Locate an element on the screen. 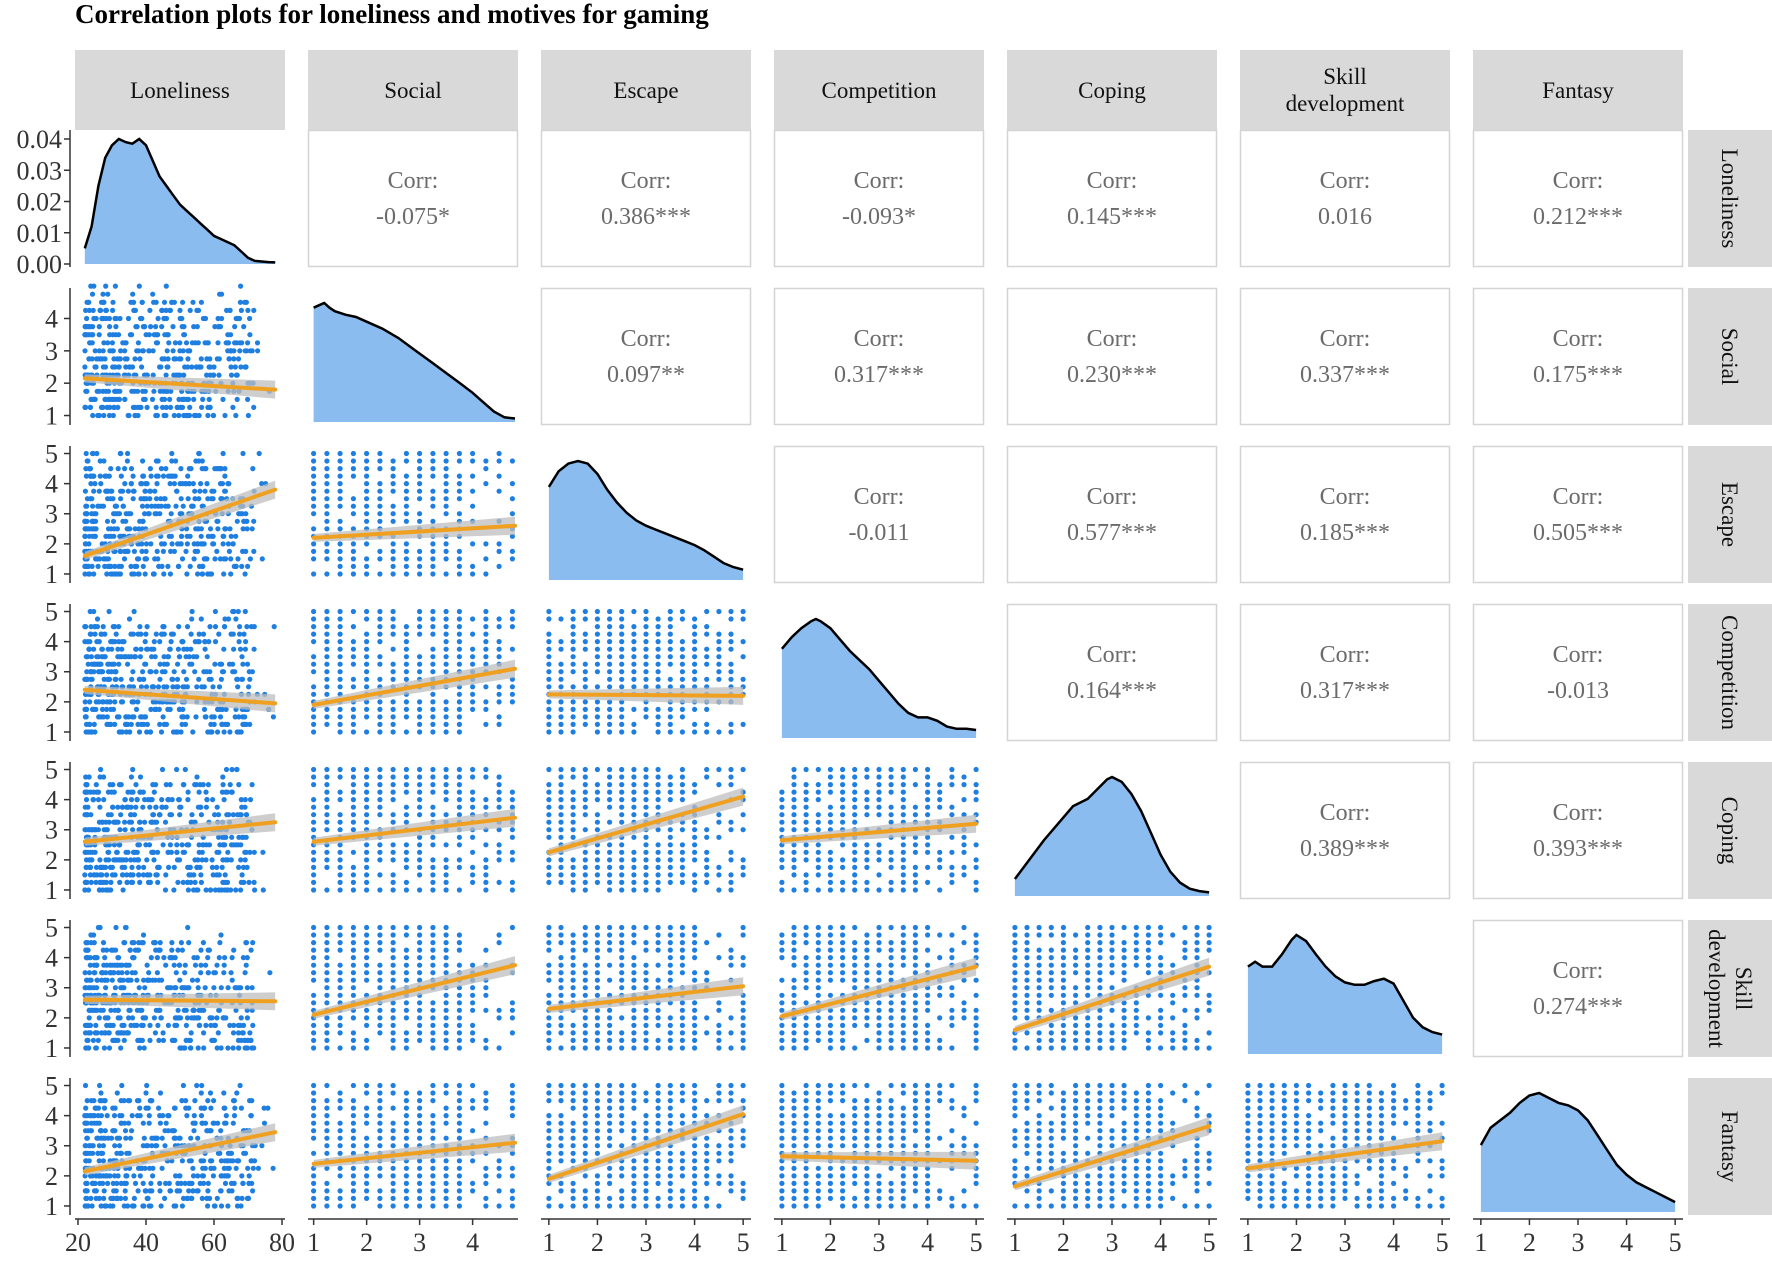  fit-line is located at coordinates (414, 990).